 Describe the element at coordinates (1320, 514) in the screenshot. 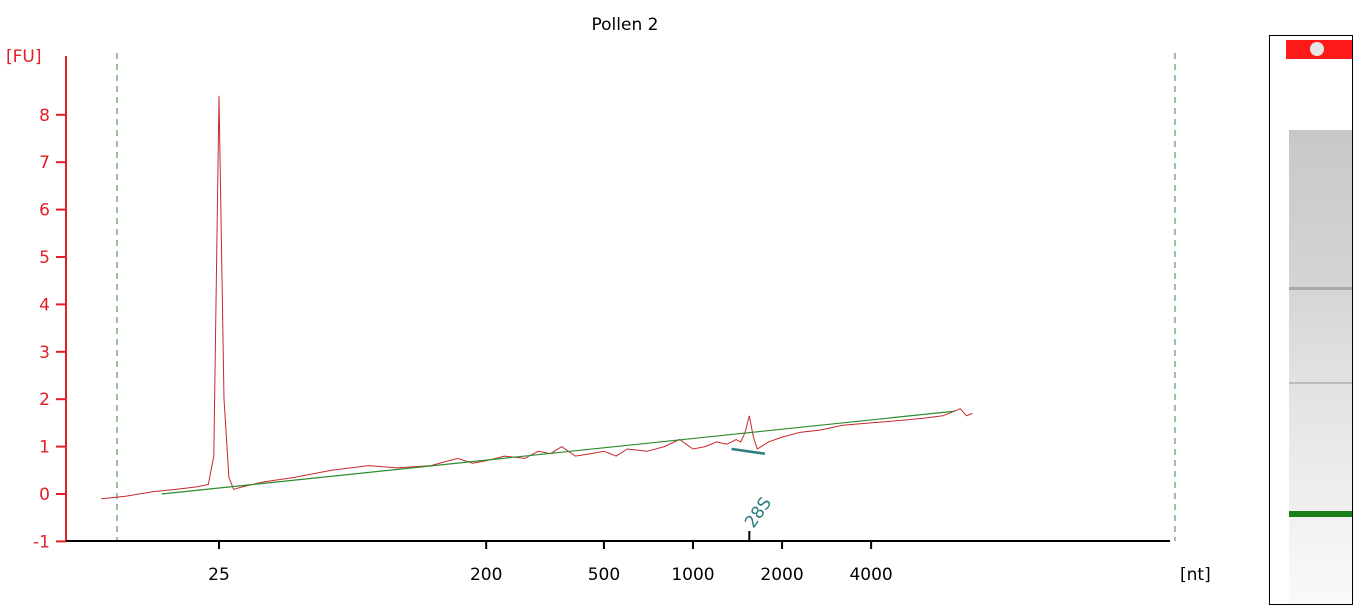

I see `gel-band-marker` at that location.